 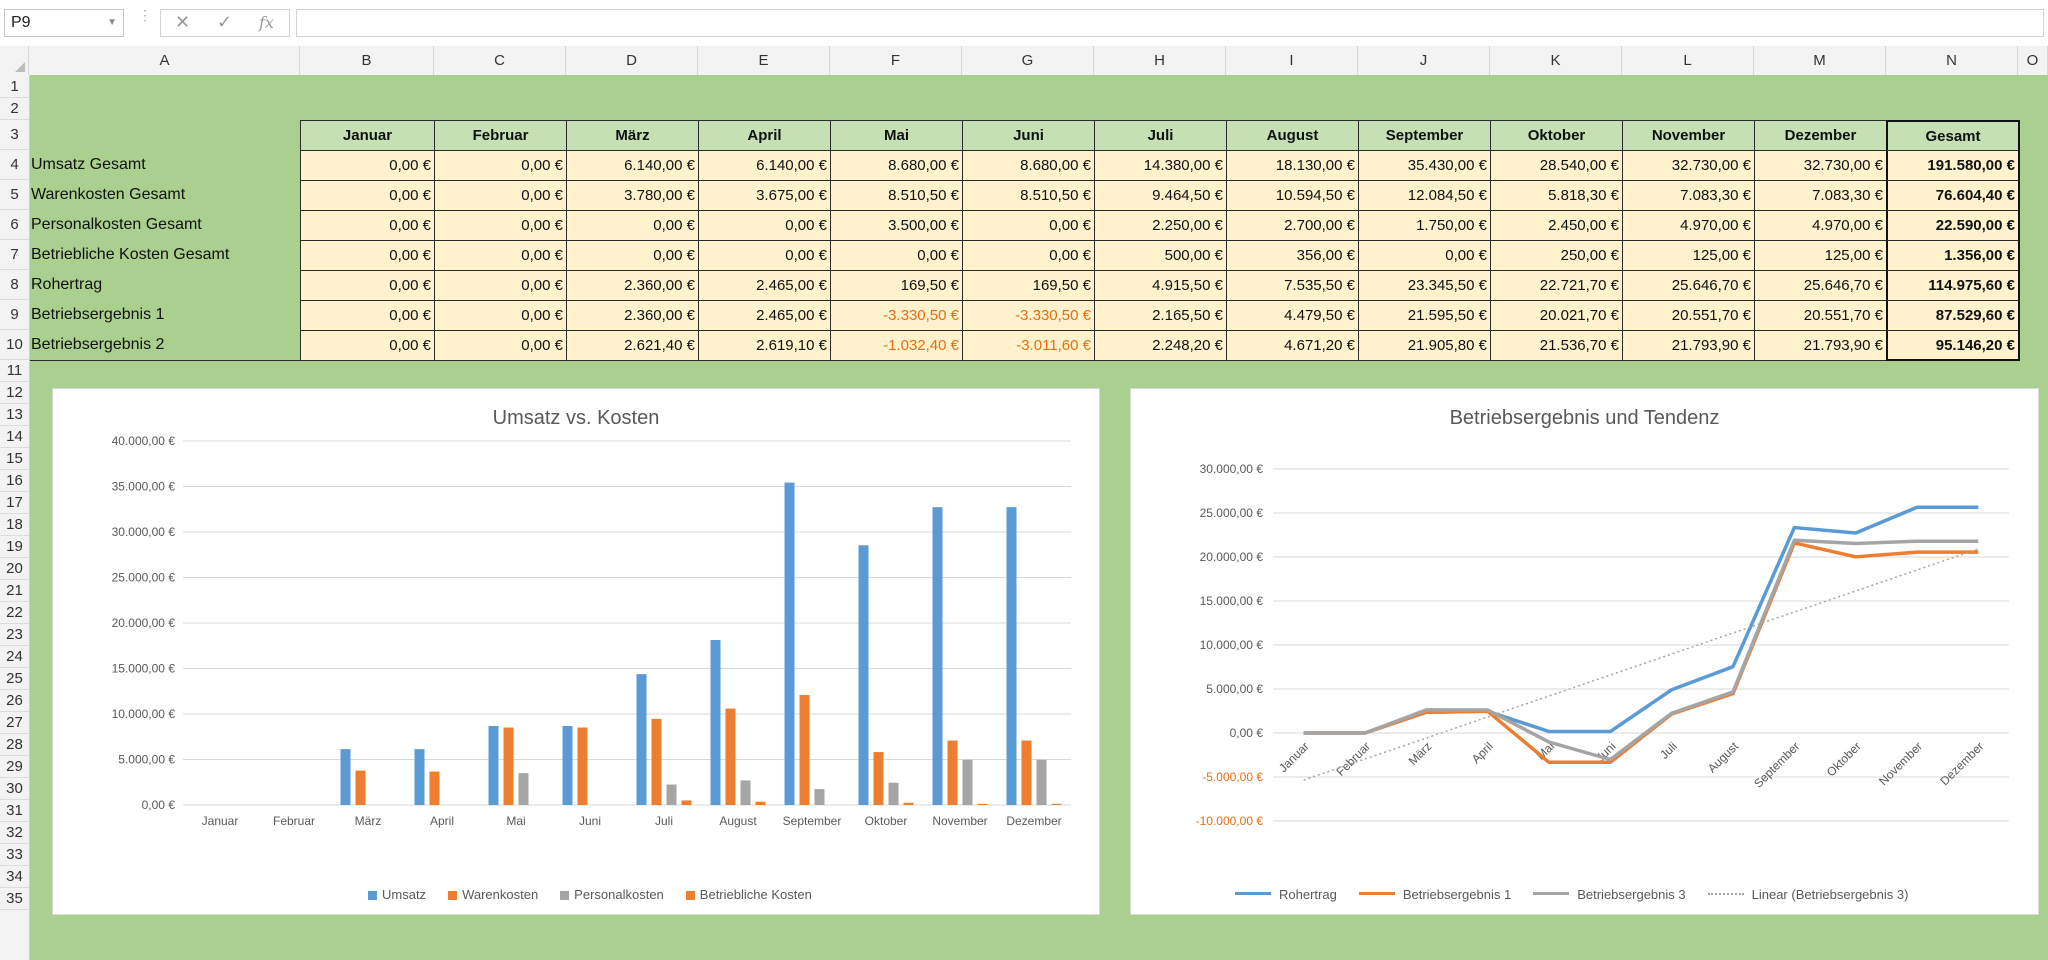 I want to click on month-header: Juni, so click(x=1028, y=135).